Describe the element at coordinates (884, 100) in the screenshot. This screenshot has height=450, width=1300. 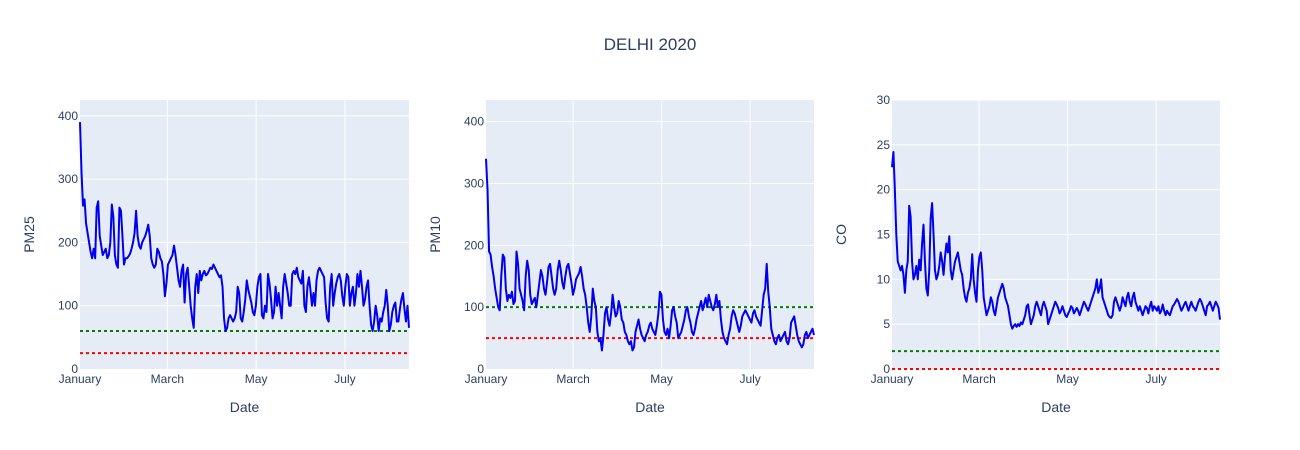
I see `y-tick-label: 30` at that location.